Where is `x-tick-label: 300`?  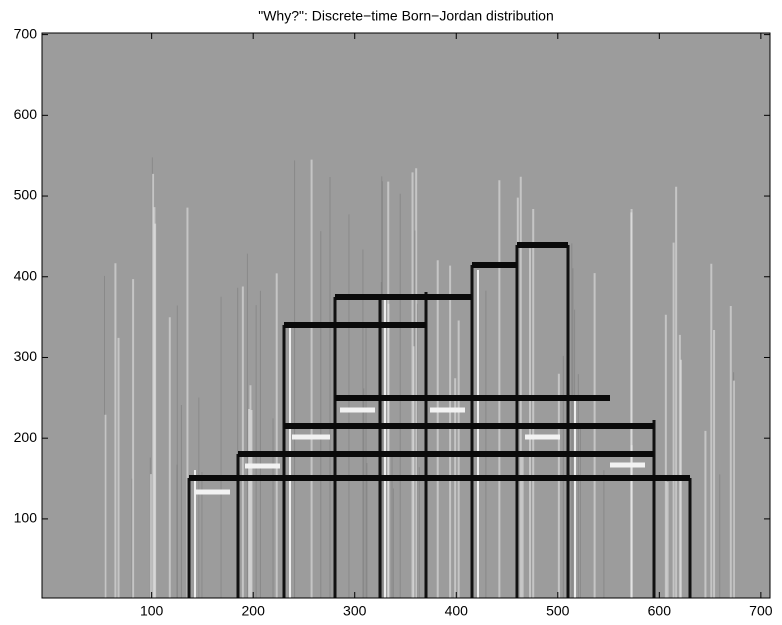 x-tick-label: 300 is located at coordinates (355, 611).